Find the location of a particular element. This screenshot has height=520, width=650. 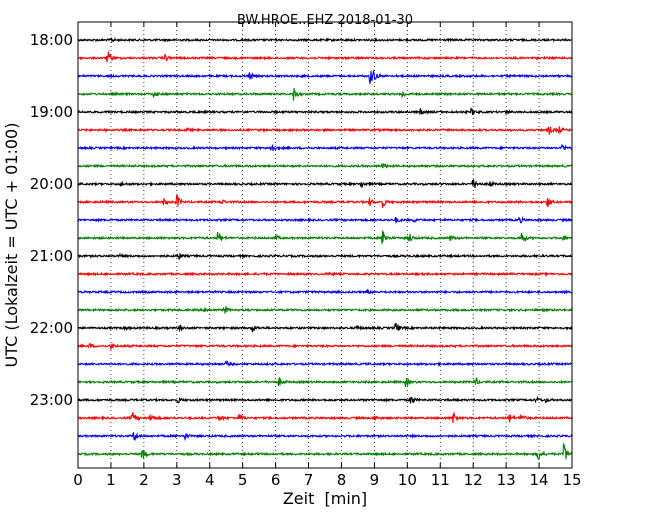

x-tick-label-11: 11 is located at coordinates (440, 480).